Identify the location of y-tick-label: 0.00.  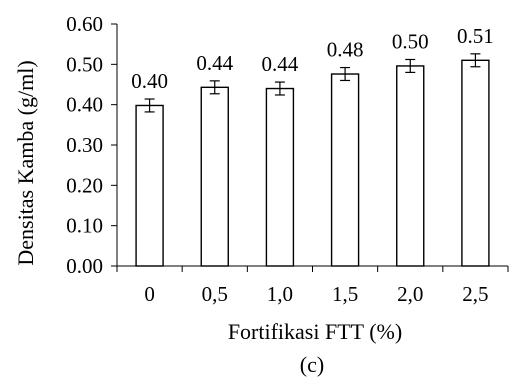
(84, 266).